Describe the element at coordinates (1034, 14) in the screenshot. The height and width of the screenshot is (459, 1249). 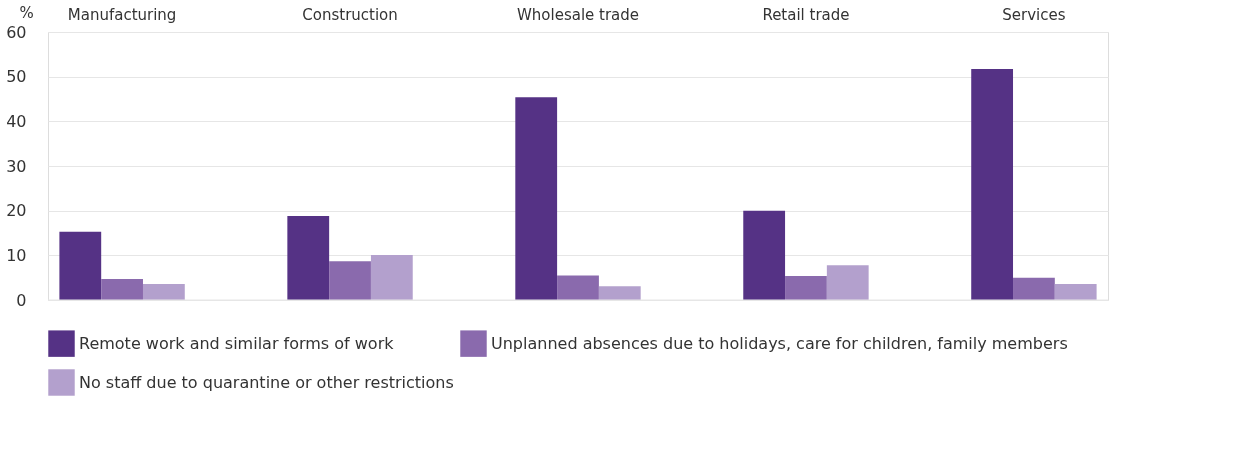
I see `x-tick-label: Services` at that location.